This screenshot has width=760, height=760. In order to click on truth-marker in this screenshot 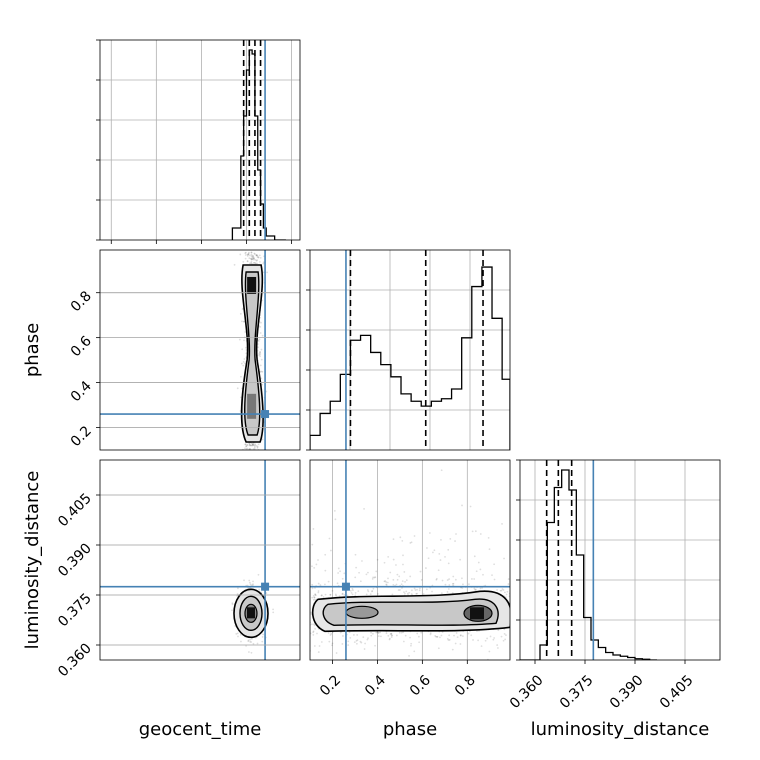, I will do `click(265, 586)`.